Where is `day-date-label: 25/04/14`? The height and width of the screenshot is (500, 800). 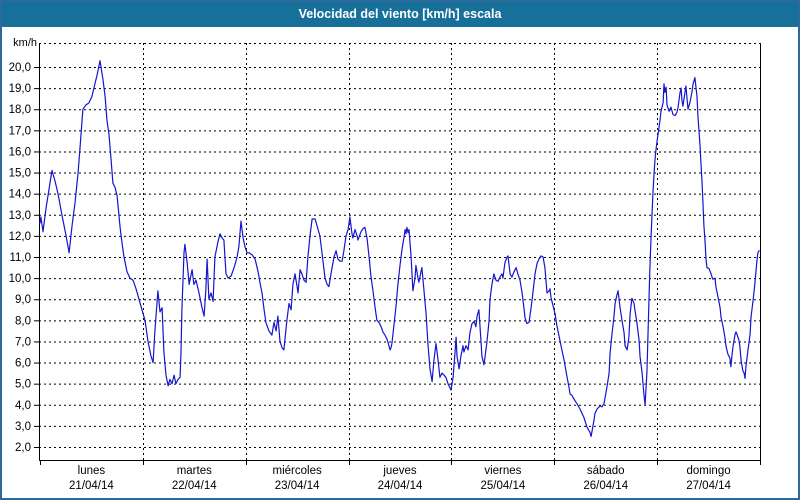 day-date-label: 25/04/14 is located at coordinates (502, 486).